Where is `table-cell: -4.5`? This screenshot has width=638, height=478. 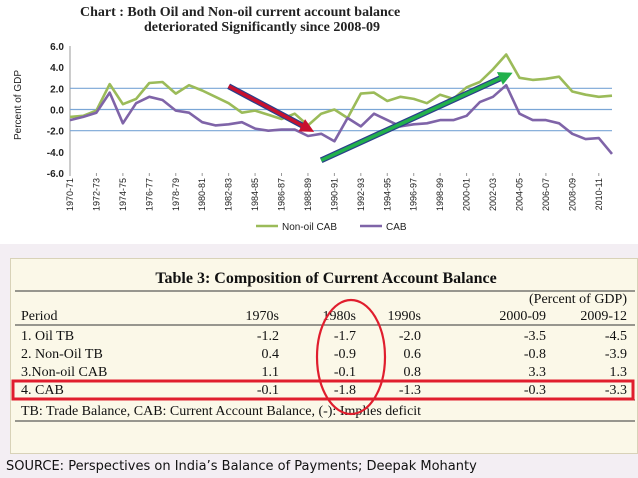 table-cell: -4.5 is located at coordinates (616, 336).